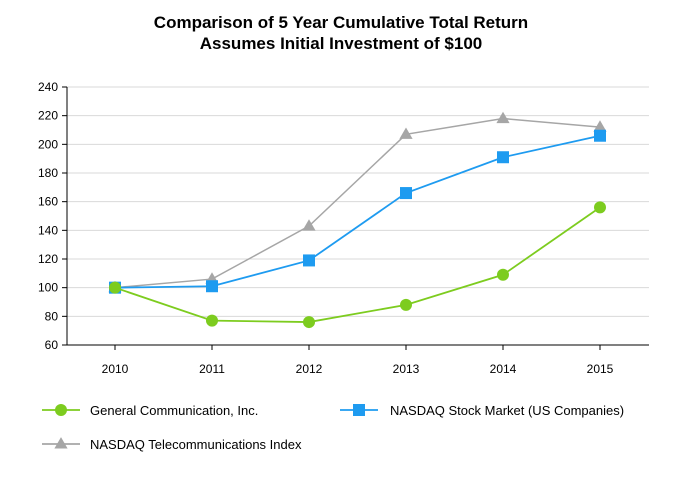  I want to click on legend-marker-triangle, so click(61, 443).